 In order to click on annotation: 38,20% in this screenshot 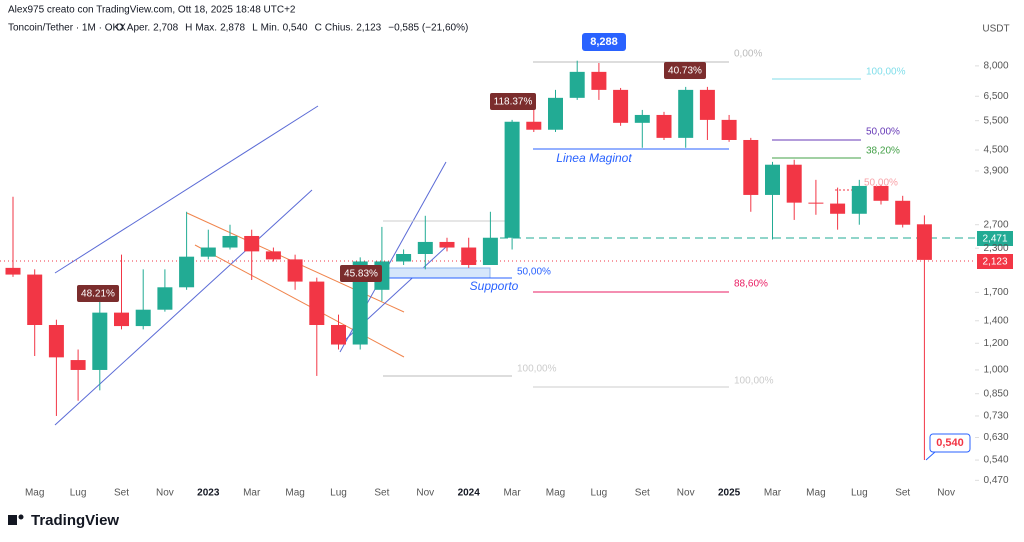, I will do `click(883, 151)`.